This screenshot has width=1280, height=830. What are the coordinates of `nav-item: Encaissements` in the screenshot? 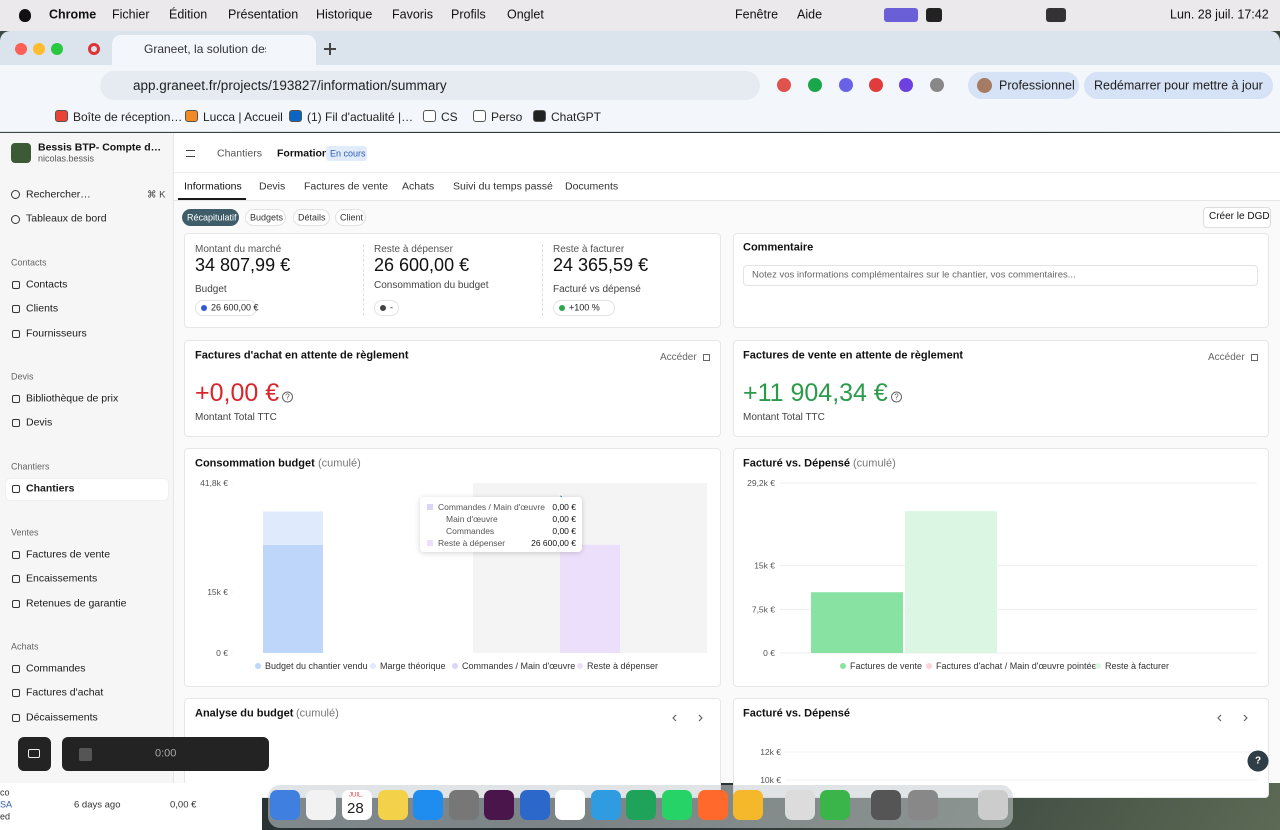 It's located at (62, 579).